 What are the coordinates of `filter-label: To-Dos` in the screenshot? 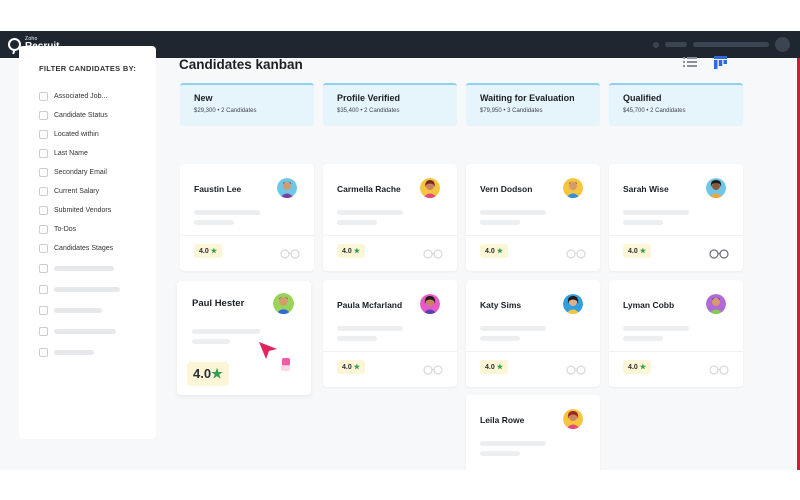 It's located at (65, 229).